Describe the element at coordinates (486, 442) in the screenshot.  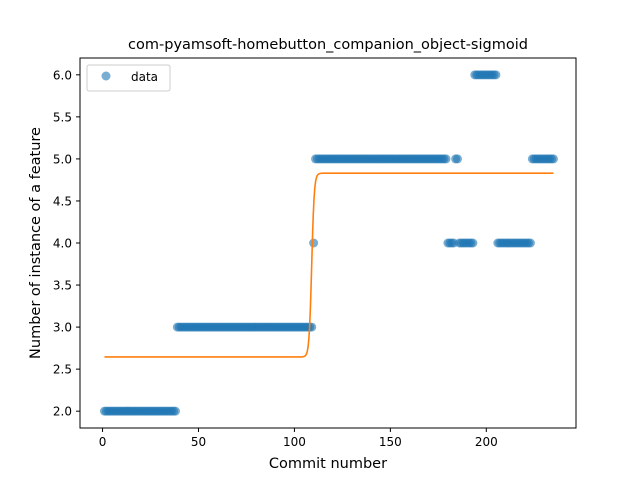
I see `x-tick-label: 200` at that location.